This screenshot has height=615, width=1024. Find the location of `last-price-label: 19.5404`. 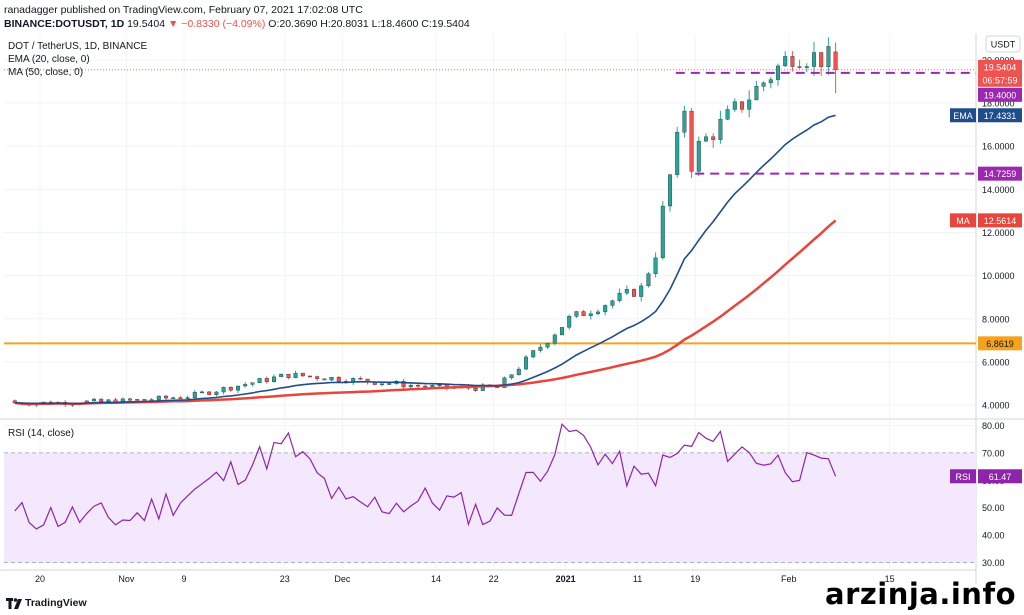

last-price-label: 19.5404 is located at coordinates (1000, 66).